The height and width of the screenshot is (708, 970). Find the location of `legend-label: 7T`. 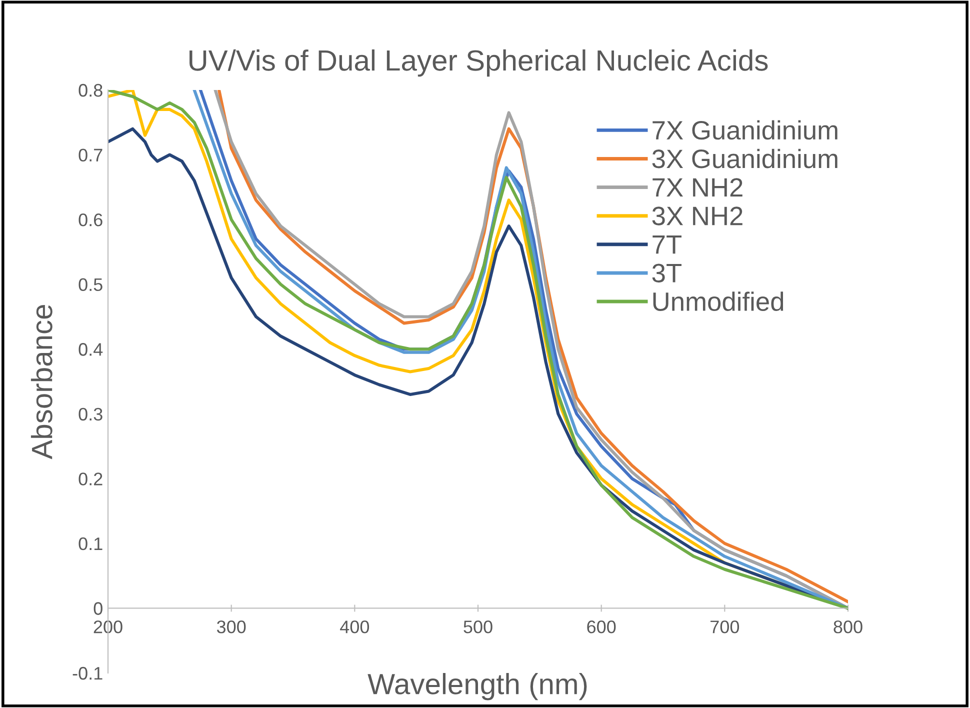

legend-label: 7T is located at coordinates (667, 244).